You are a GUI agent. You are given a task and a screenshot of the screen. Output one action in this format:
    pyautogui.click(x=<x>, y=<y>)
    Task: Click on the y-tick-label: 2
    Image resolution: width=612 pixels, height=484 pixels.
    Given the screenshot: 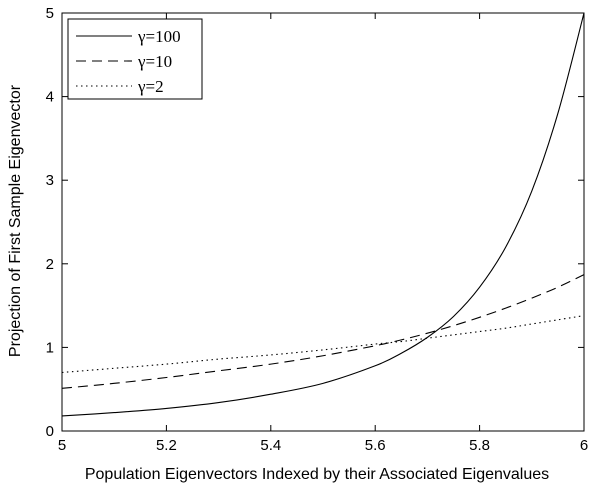 What is the action you would take?
    pyautogui.click(x=50, y=264)
    